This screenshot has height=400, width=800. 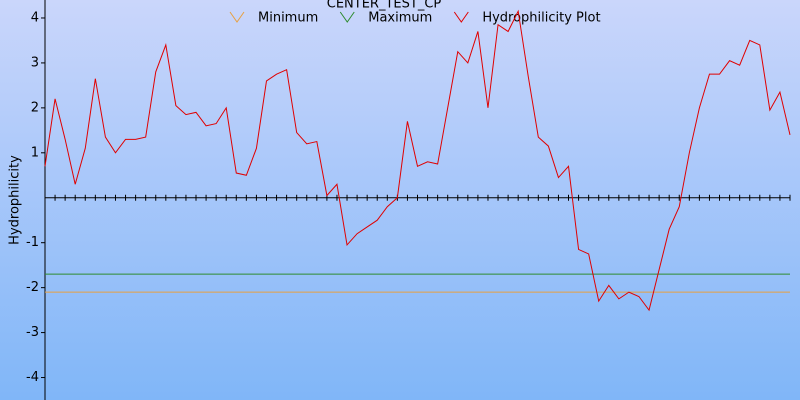 What do you see at coordinates (32, 377) in the screenshot?
I see `y-tick-label: -4` at bounding box center [32, 377].